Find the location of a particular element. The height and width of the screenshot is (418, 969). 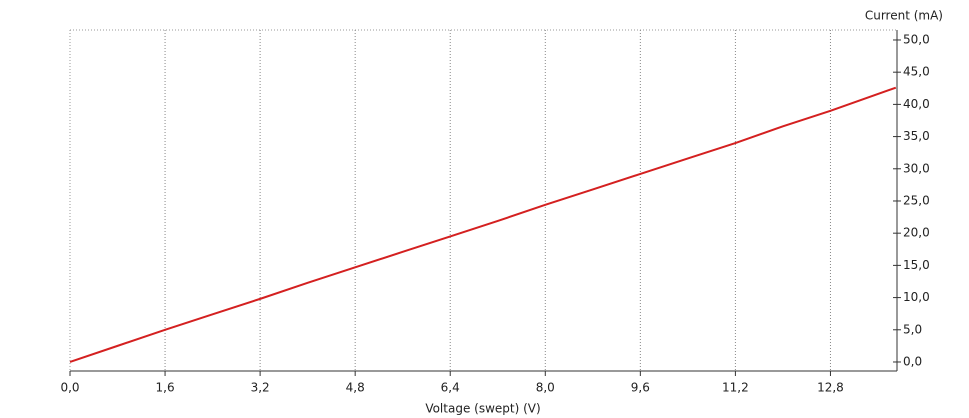

x-tick-label: 4,8 is located at coordinates (355, 388).